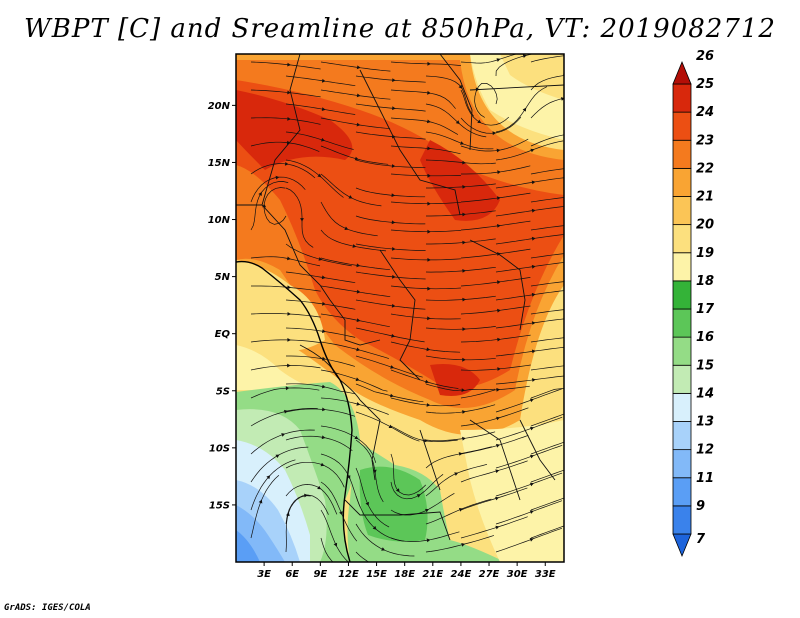 The height and width of the screenshot is (618, 800). I want to click on lon-tick-label: 27E, so click(489, 574).